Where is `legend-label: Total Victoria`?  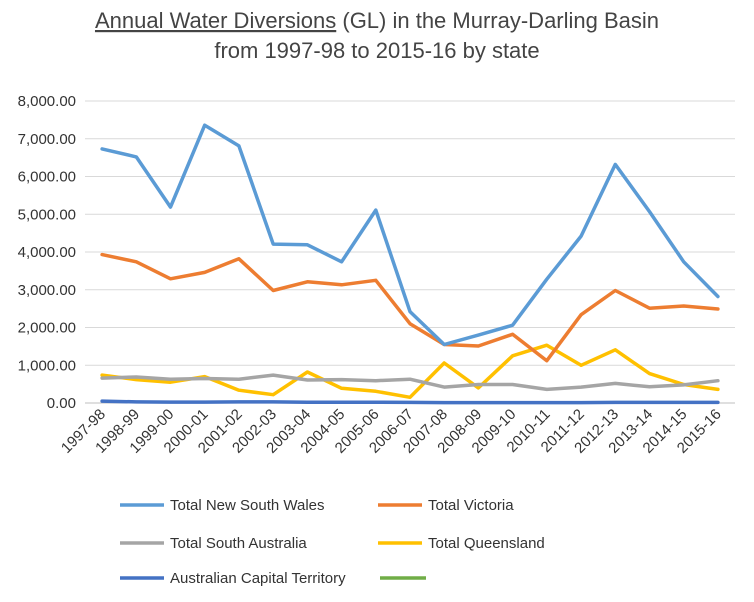
legend-label: Total Victoria is located at coordinates (471, 505).